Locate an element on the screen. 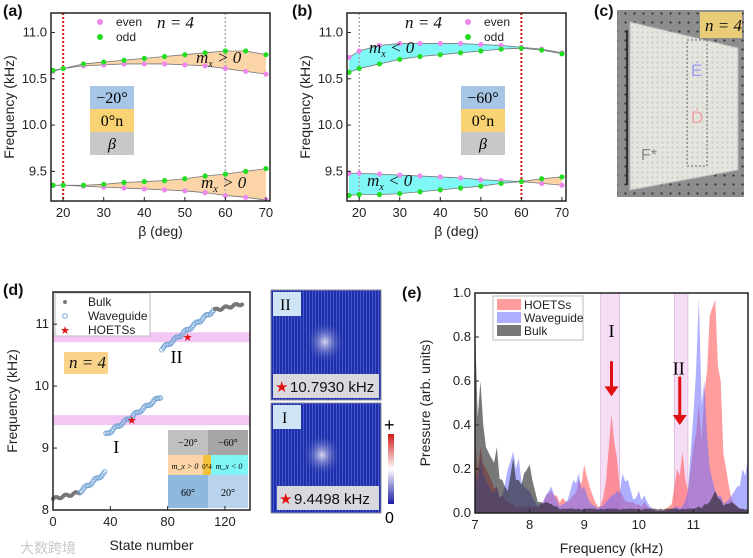  legend-marker-waveguide is located at coordinates (65, 316).